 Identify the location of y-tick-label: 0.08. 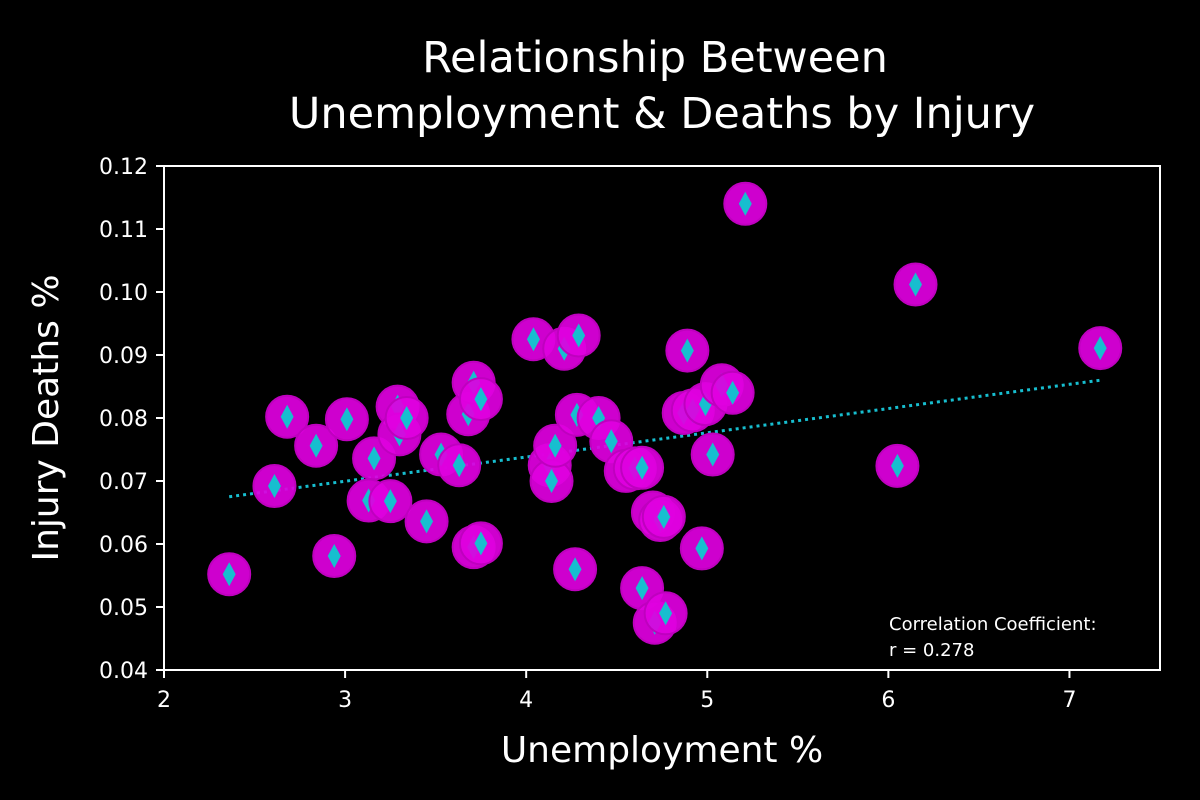
(123, 419).